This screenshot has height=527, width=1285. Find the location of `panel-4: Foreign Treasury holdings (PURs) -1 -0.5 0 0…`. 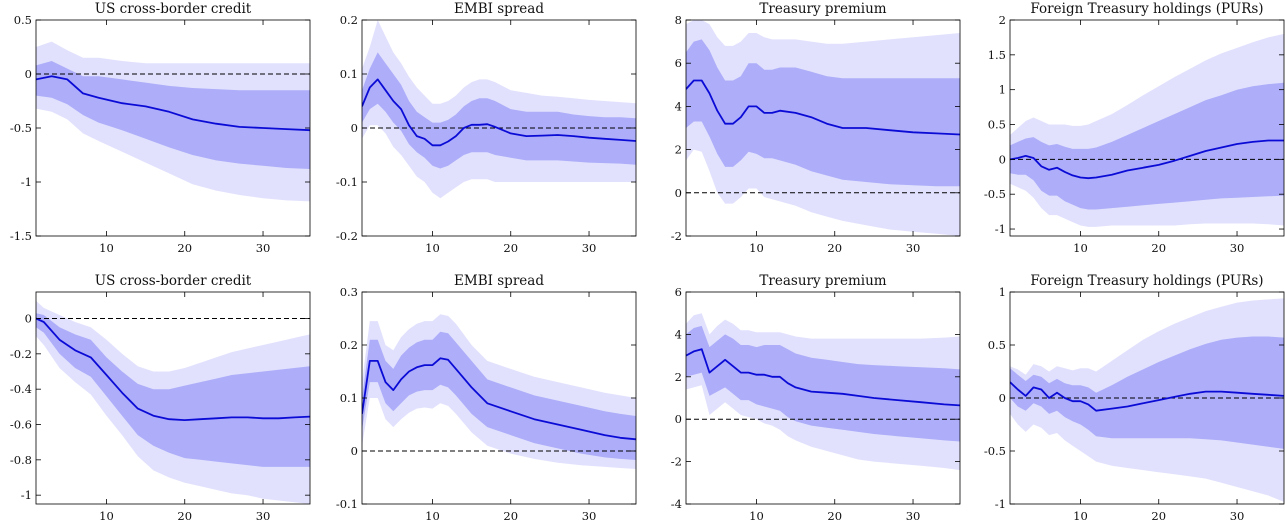

panel-4: Foreign Treasury holdings (PURs) -1 -0.5 0 0… is located at coordinates (1134, 128).